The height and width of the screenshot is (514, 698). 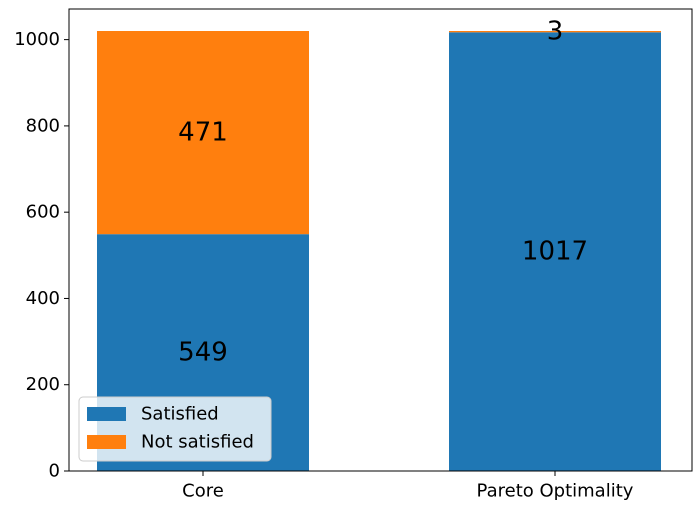 What do you see at coordinates (180, 414) in the screenshot?
I see `legend-label-satisfied: Satisfied` at bounding box center [180, 414].